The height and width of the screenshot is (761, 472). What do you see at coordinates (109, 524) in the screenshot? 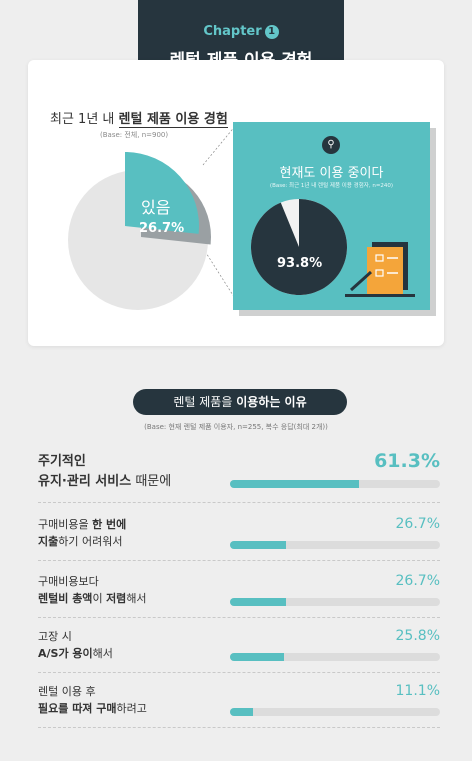
I see `reason-label-part: 한 번에` at bounding box center [109, 524].